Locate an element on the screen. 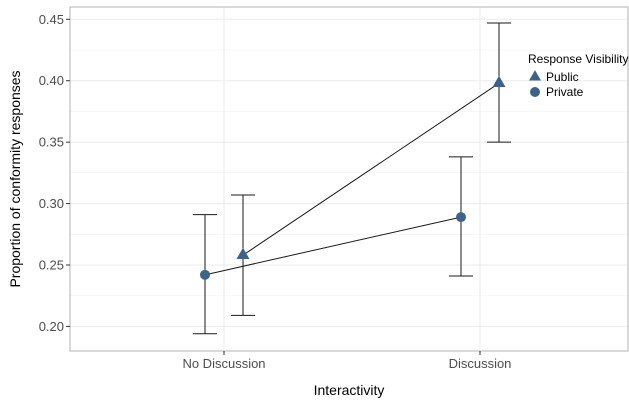  y-axis-title: Proportion of conformity responses is located at coordinates (15, 178).